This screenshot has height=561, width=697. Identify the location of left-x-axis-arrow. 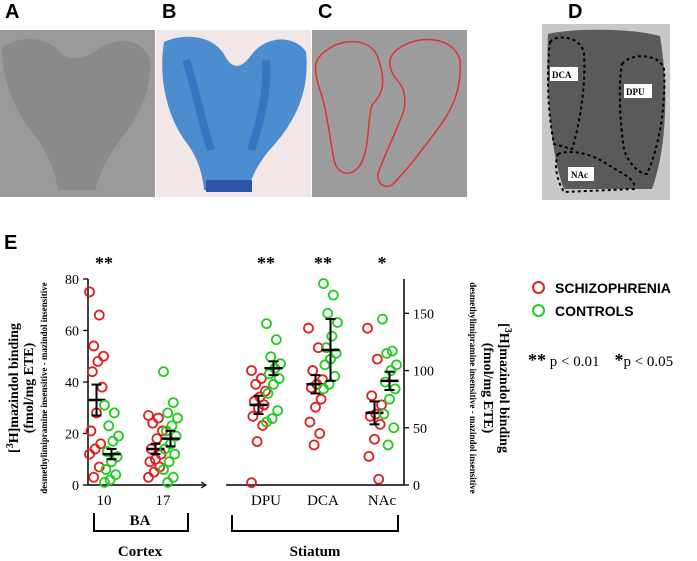
(204, 485).